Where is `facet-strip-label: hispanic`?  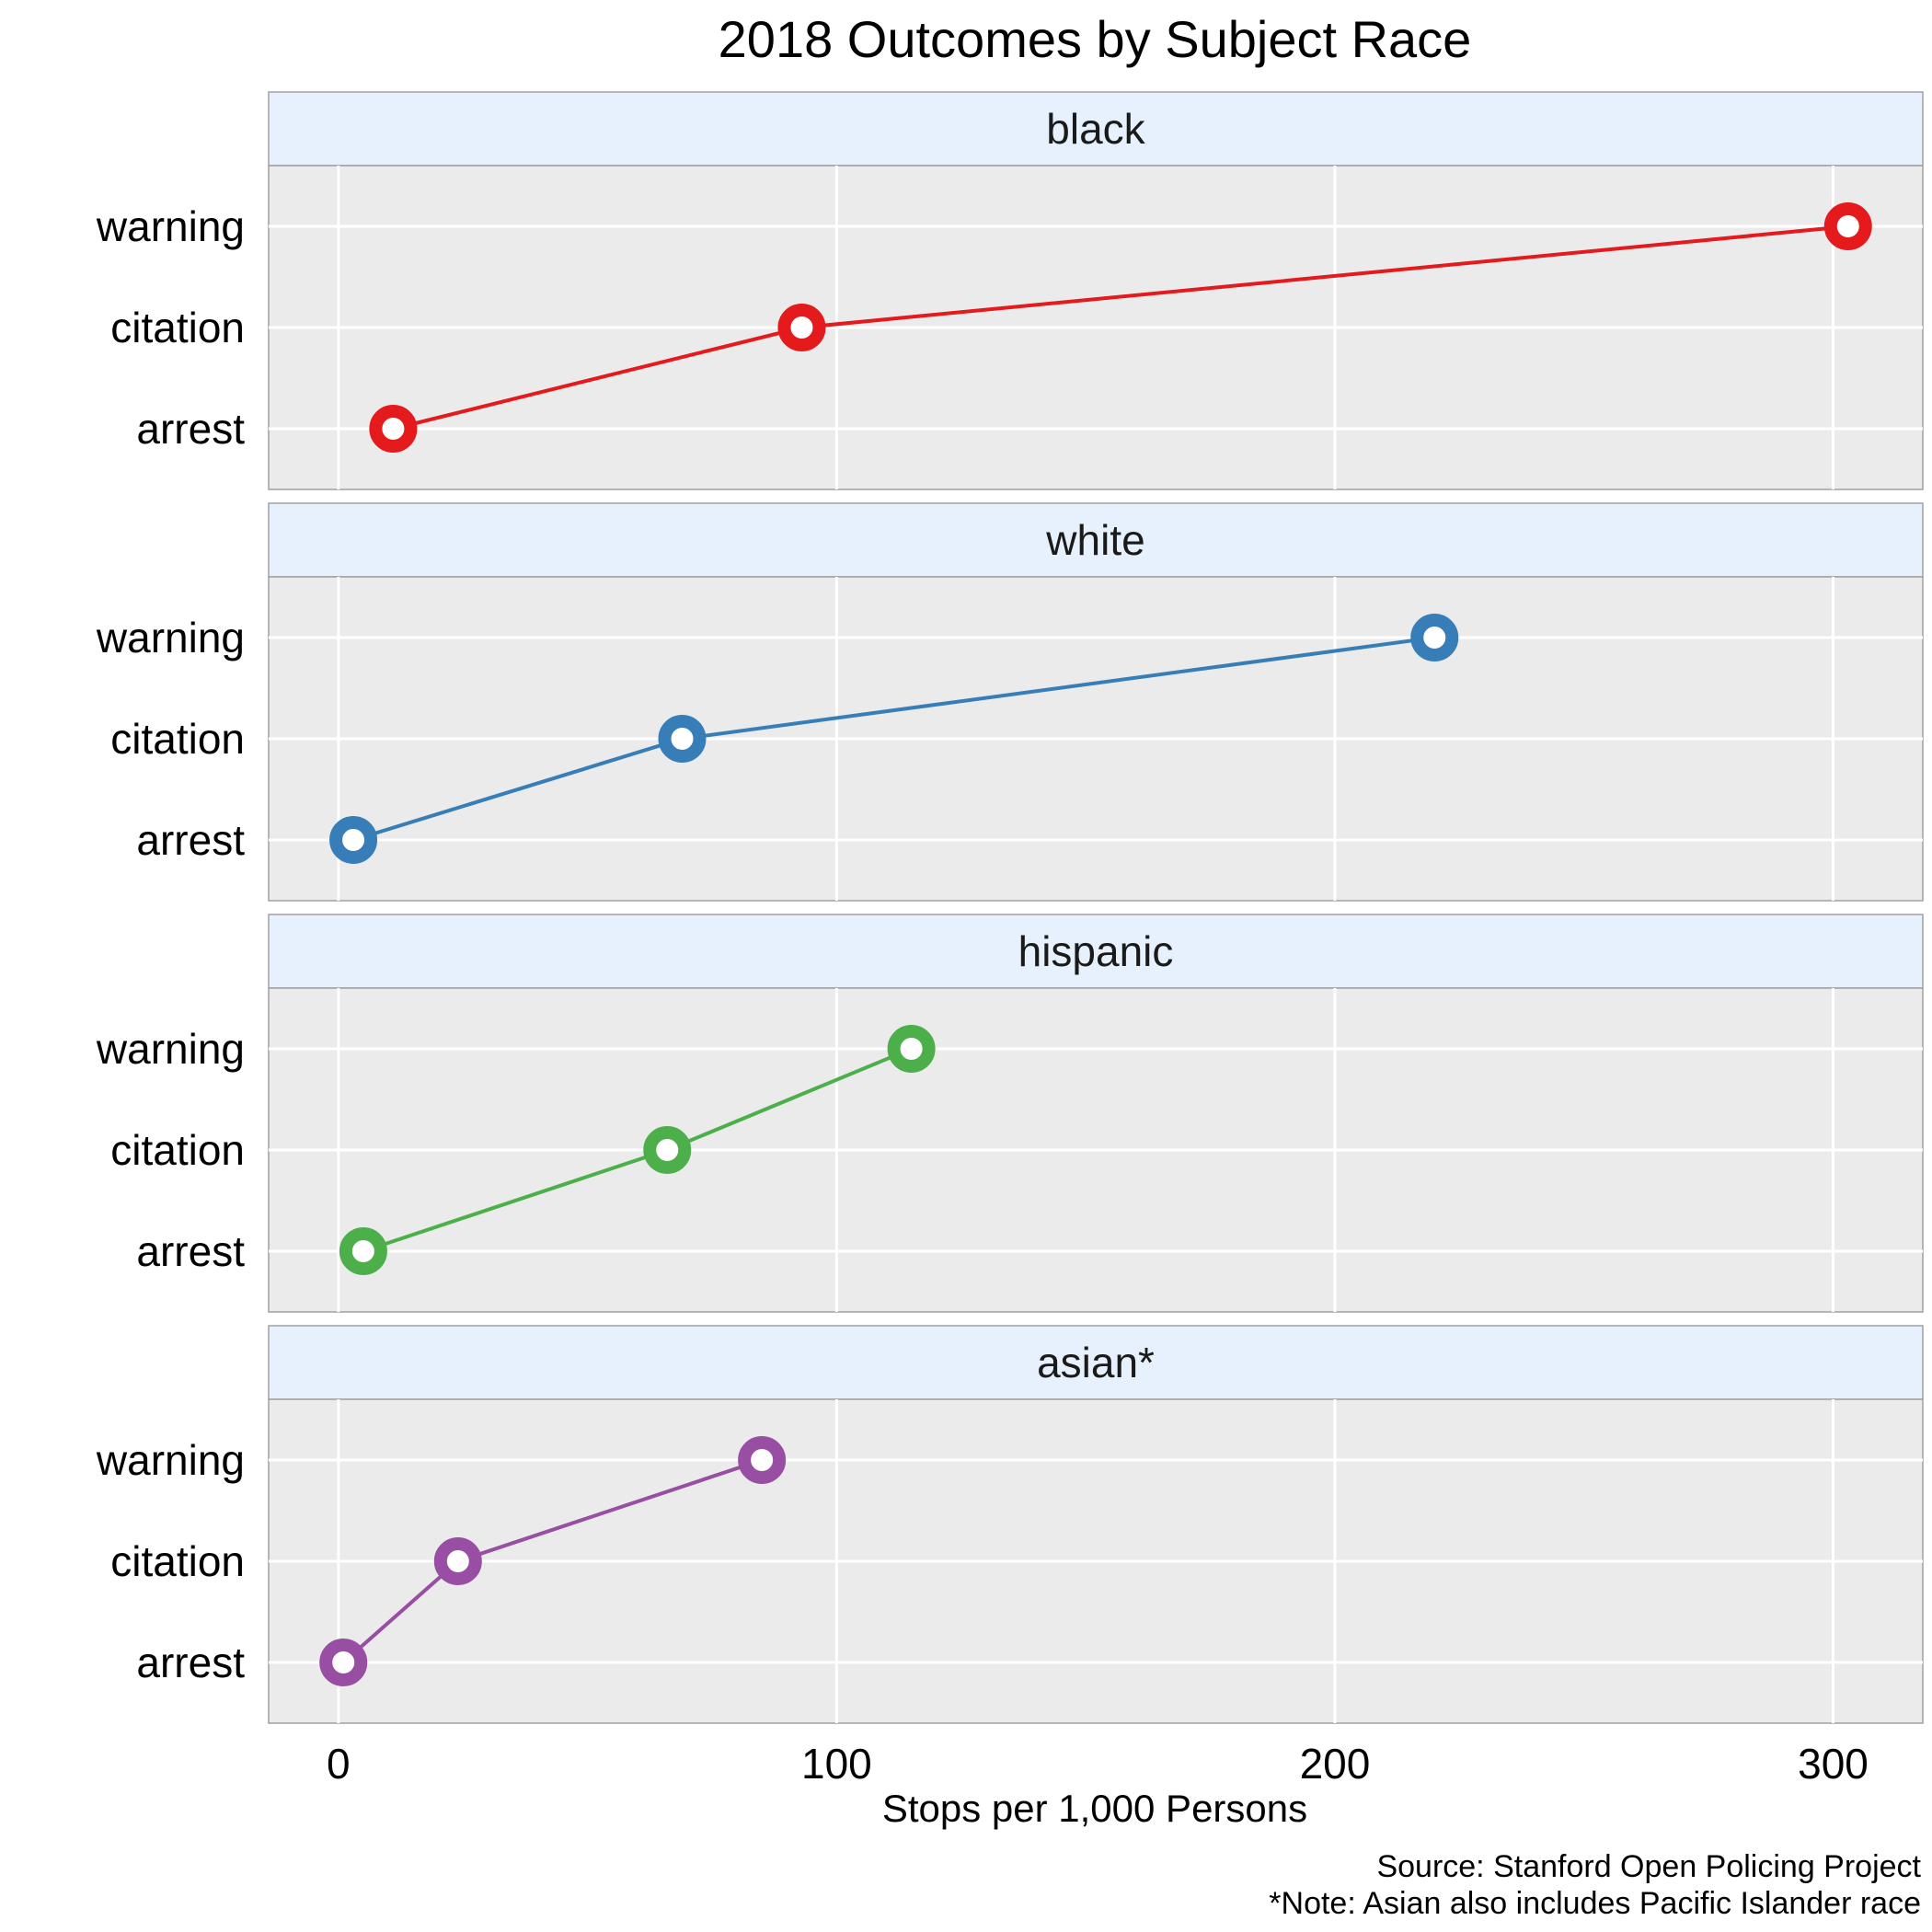
facet-strip-label: hispanic is located at coordinates (1096, 951).